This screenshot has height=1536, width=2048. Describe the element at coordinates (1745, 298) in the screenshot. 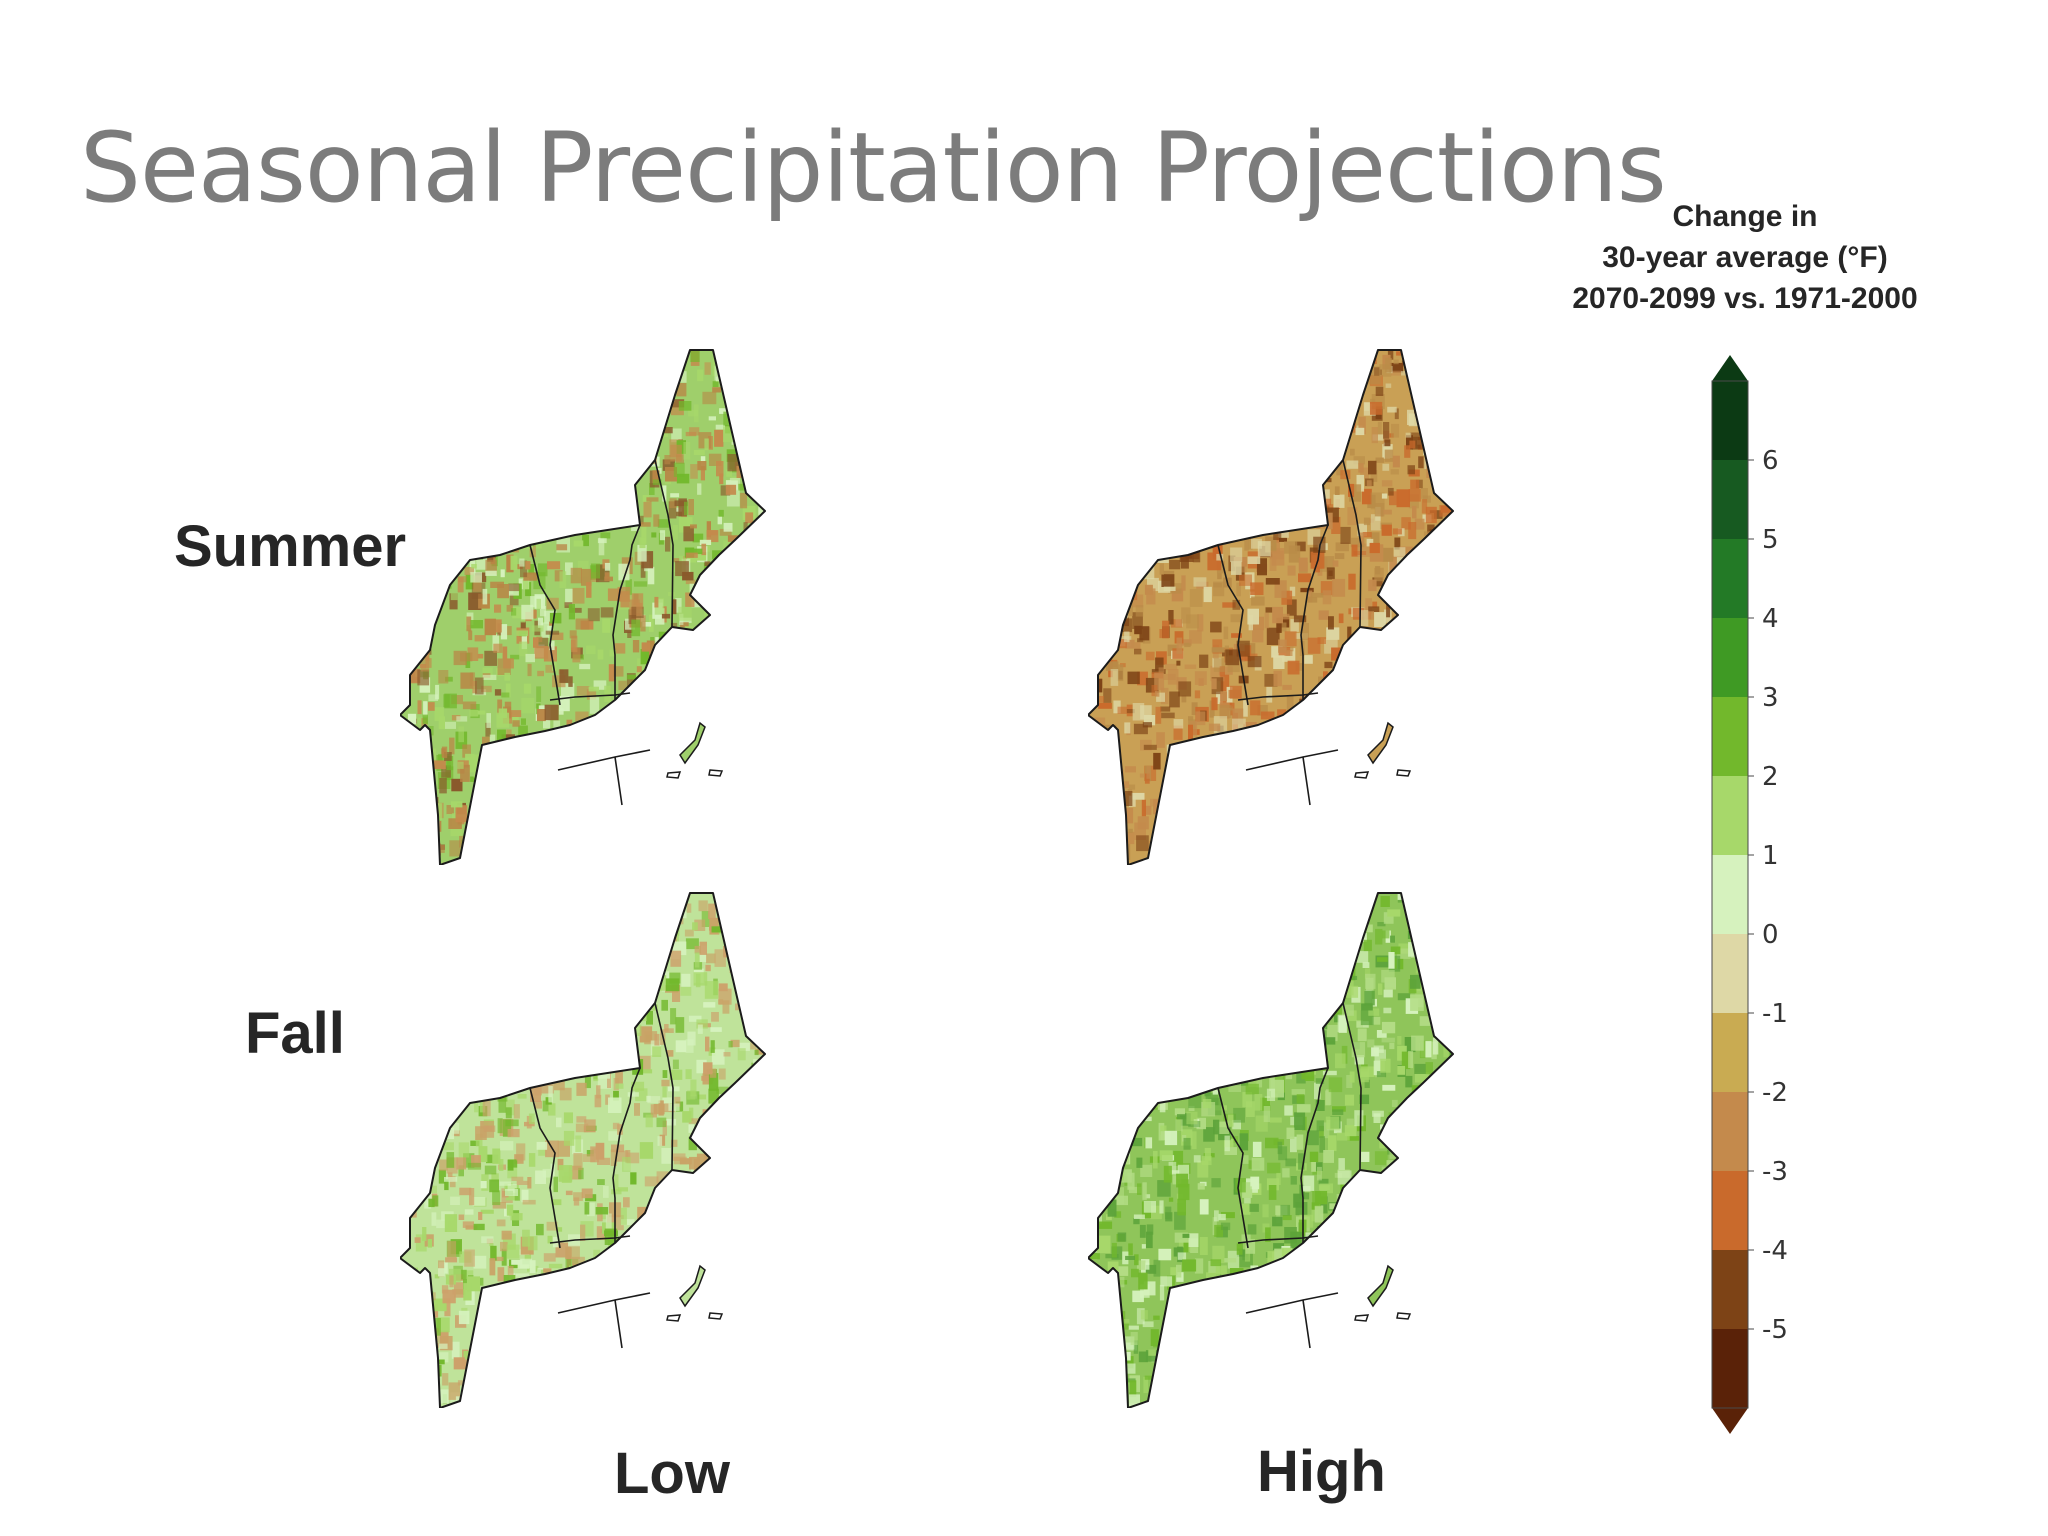

I see `legend-title-line-3: 2070-2099 vs. 1971-2000` at that location.